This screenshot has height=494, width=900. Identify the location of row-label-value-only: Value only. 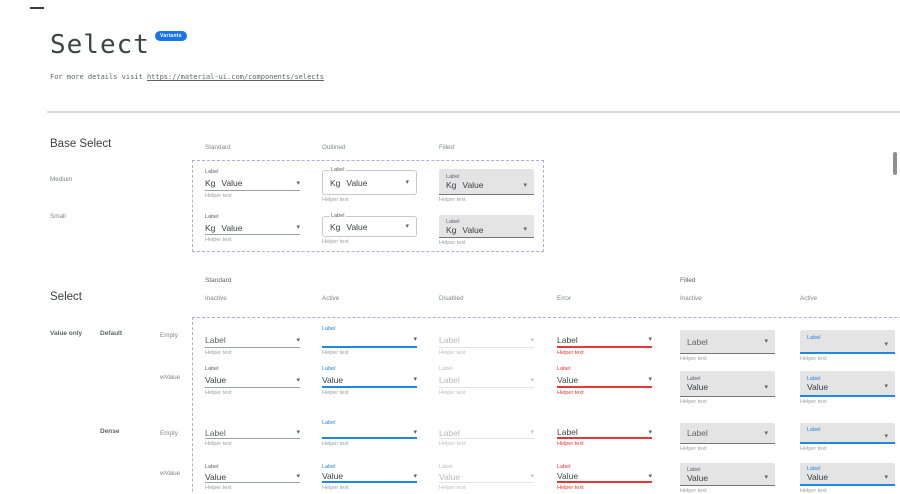
(66, 333).